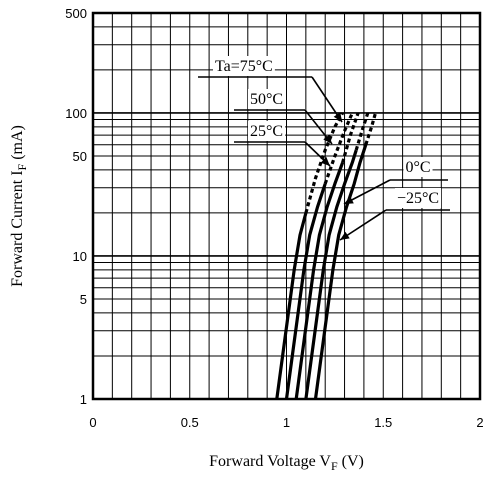 The image size is (486, 479). Describe the element at coordinates (76, 206) in the screenshot. I see `y-tick-labels: 1 5 10 50 100 500` at that location.